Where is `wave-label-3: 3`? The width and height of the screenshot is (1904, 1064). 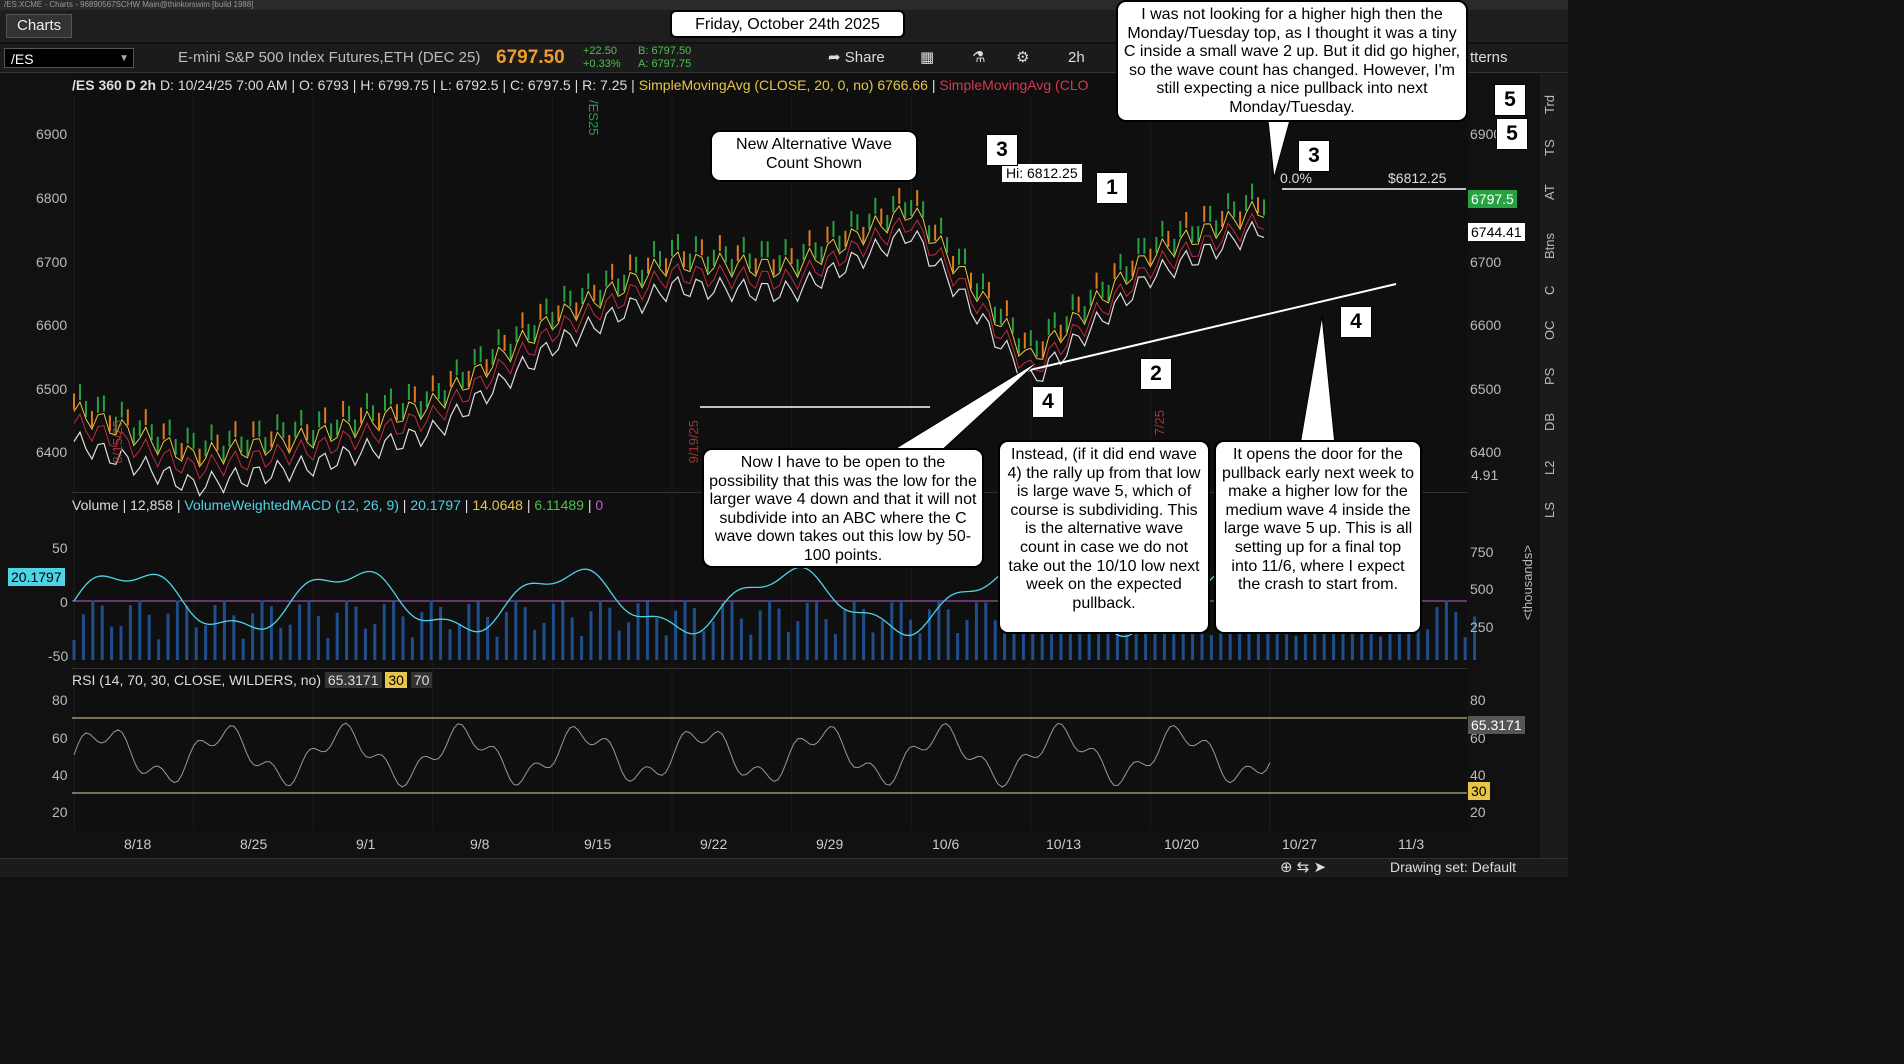 wave-label-3: 3 is located at coordinates (1002, 150).